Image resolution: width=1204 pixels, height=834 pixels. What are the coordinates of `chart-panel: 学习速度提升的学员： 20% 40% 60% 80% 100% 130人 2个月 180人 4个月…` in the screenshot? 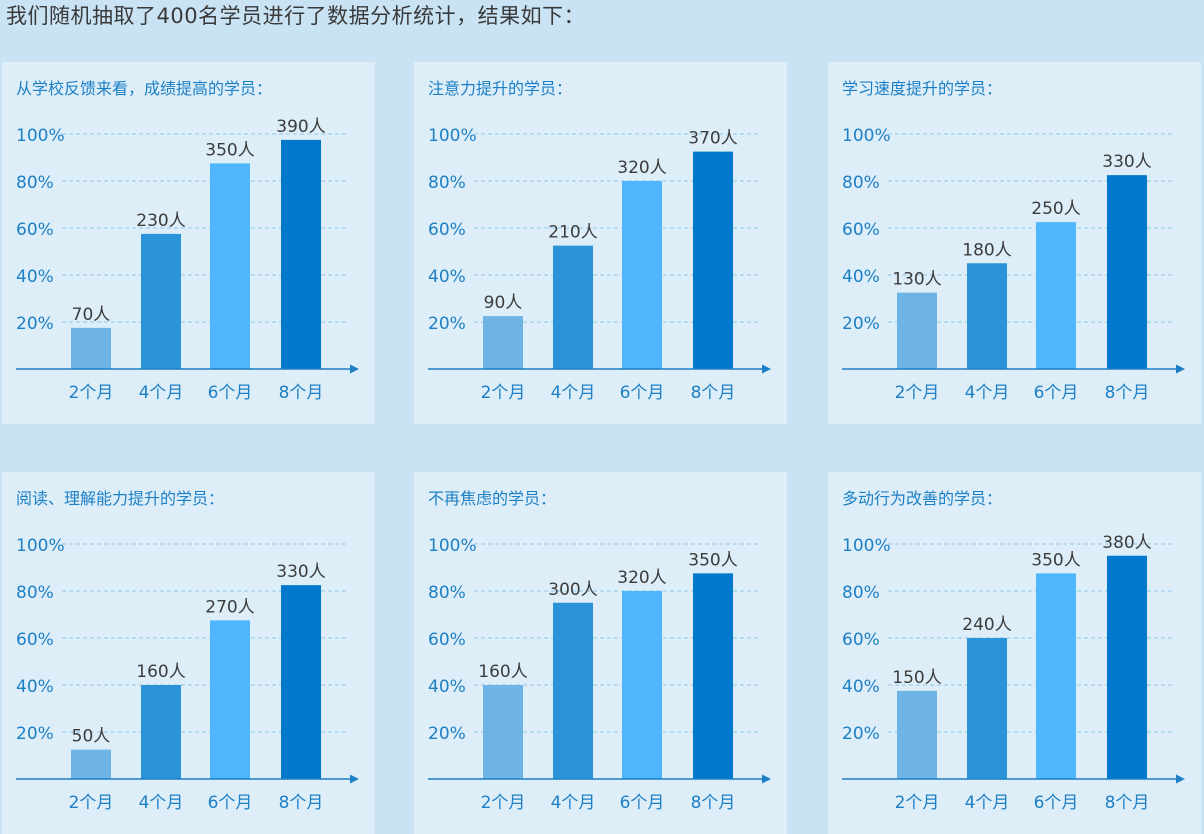 It's located at (1014, 243).